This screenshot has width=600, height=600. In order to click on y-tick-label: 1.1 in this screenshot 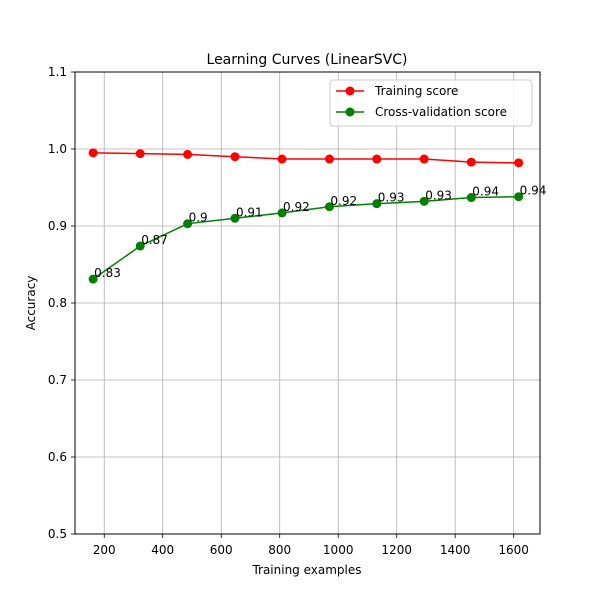, I will do `click(57, 72)`.